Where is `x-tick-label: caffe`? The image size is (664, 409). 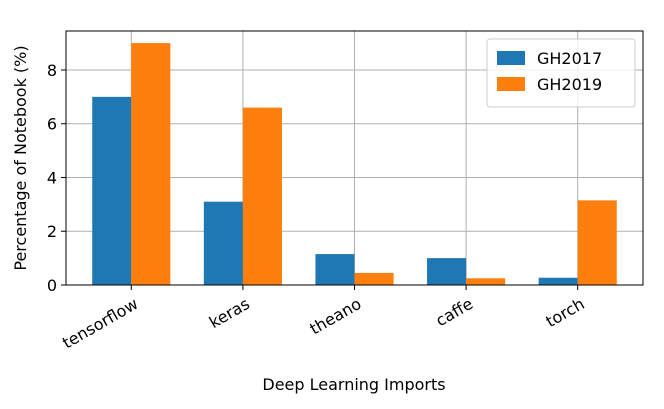
x-tick-label: caffe is located at coordinates (454, 312).